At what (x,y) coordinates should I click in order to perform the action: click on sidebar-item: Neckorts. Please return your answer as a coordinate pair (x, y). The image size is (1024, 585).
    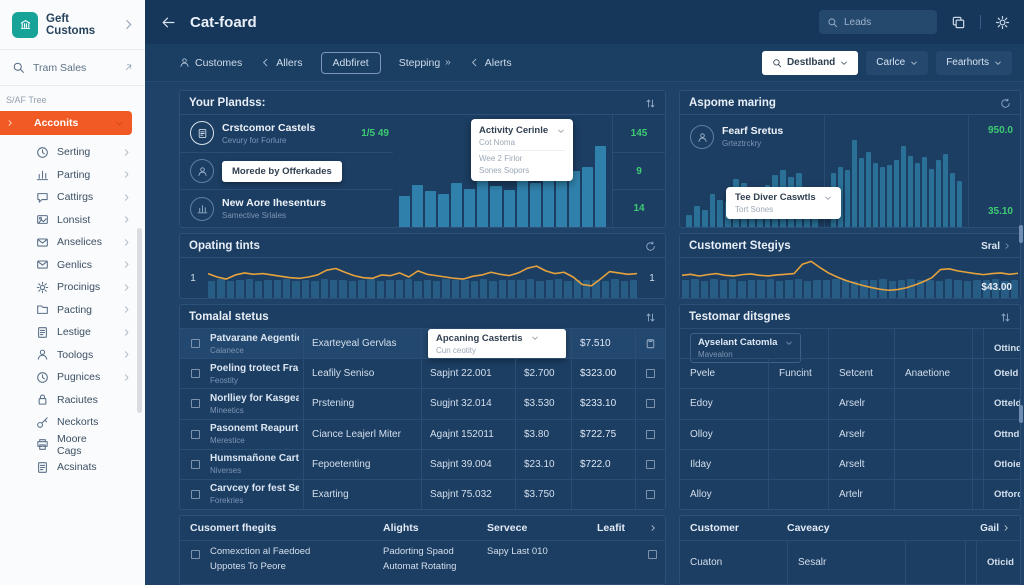
    Looking at the image, I should click on (72, 422).